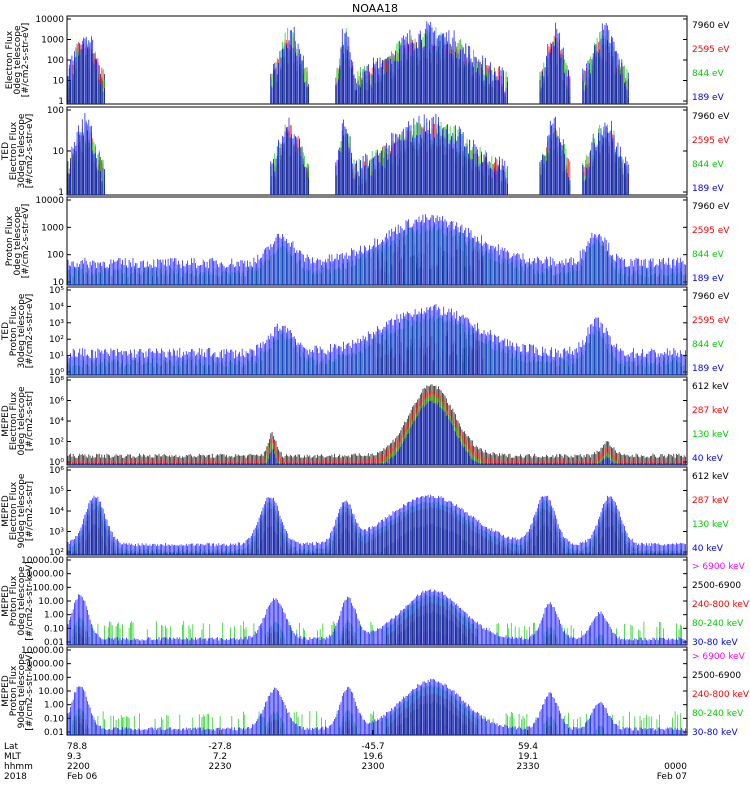 The width and height of the screenshot is (750, 800). Describe the element at coordinates (61, 102) in the screenshot. I see `y-tick-label: 1` at that location.